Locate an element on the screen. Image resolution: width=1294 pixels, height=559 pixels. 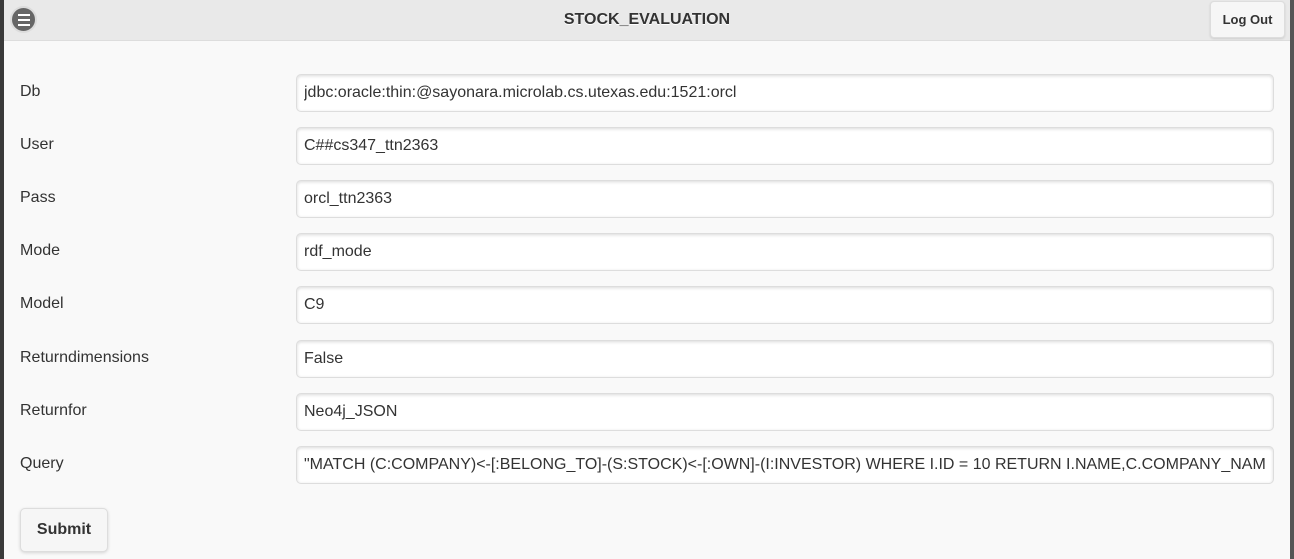
query-input is located at coordinates (785, 465).